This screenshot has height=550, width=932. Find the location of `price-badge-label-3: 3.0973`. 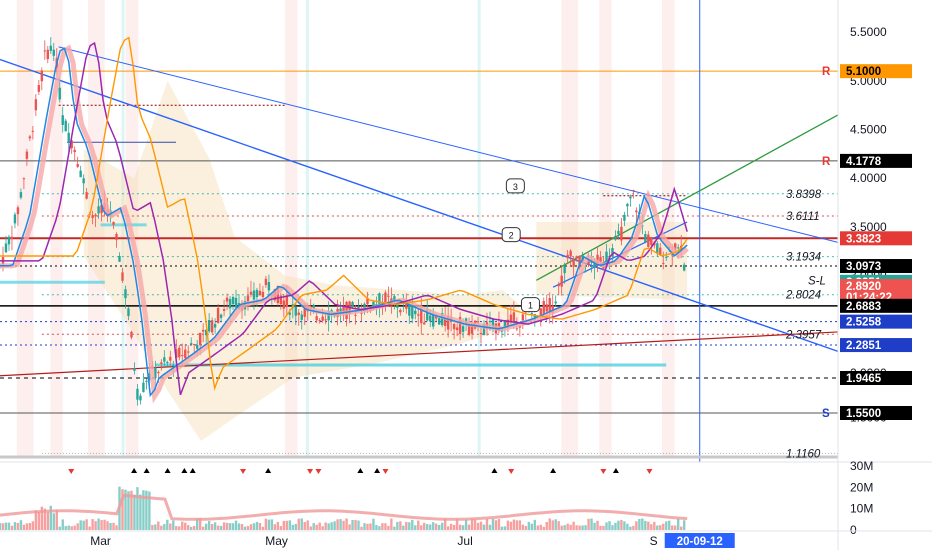

price-badge-label-3: 3.0973 is located at coordinates (863, 267).